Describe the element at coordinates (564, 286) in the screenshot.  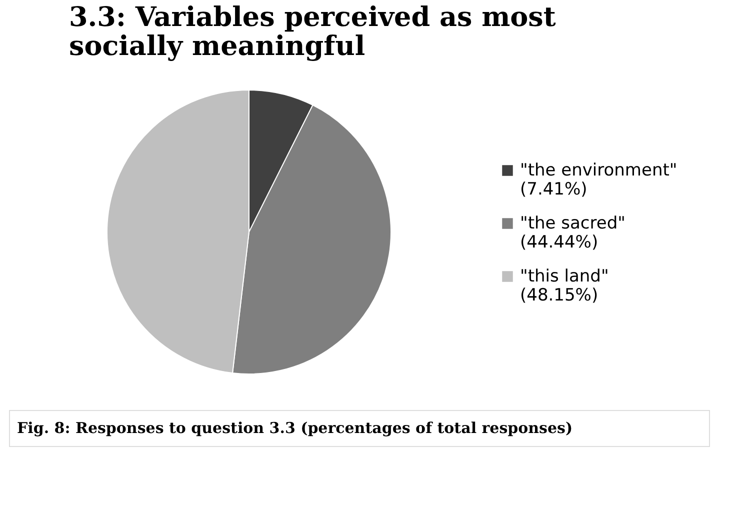
I see `legend-label: "this land" (48.15%)` at that location.